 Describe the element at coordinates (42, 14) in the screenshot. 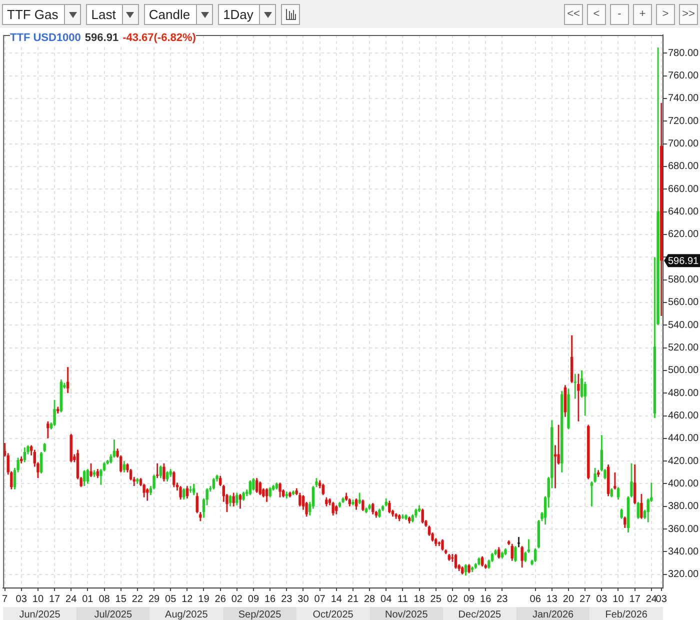

I see `dropdown: TTF Gas` at that location.